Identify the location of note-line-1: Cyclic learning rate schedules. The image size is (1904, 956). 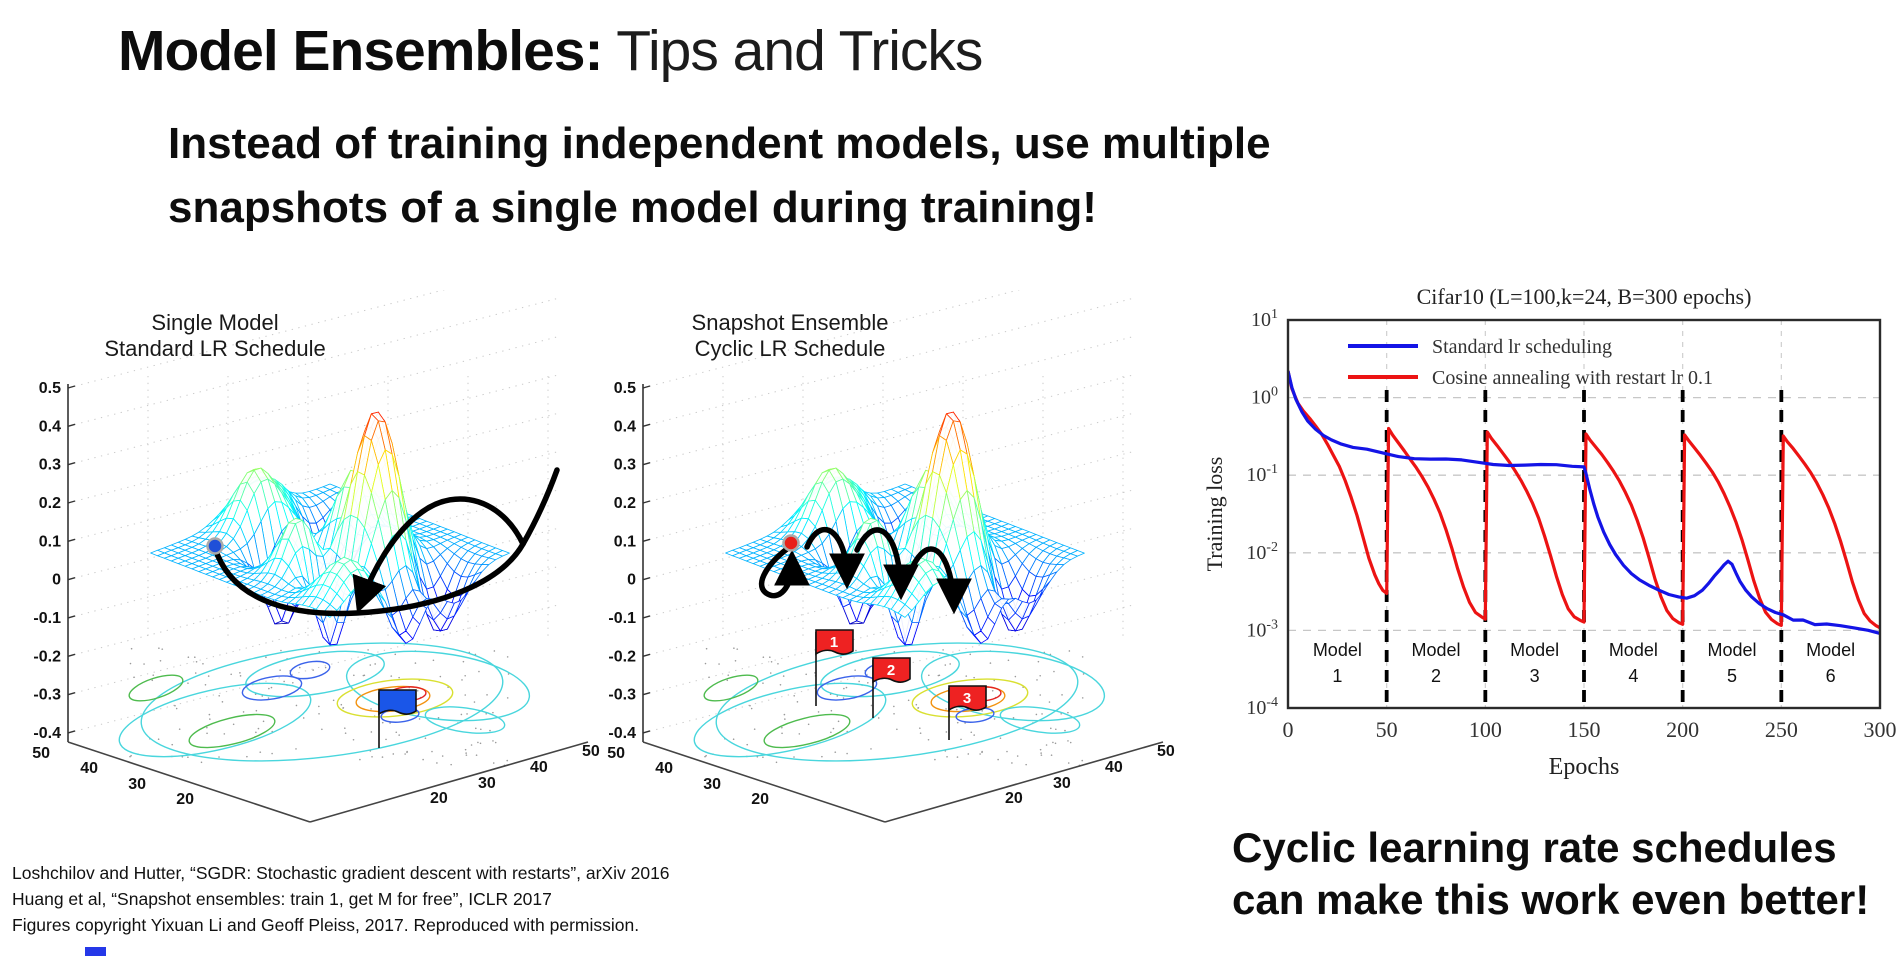
(1534, 847).